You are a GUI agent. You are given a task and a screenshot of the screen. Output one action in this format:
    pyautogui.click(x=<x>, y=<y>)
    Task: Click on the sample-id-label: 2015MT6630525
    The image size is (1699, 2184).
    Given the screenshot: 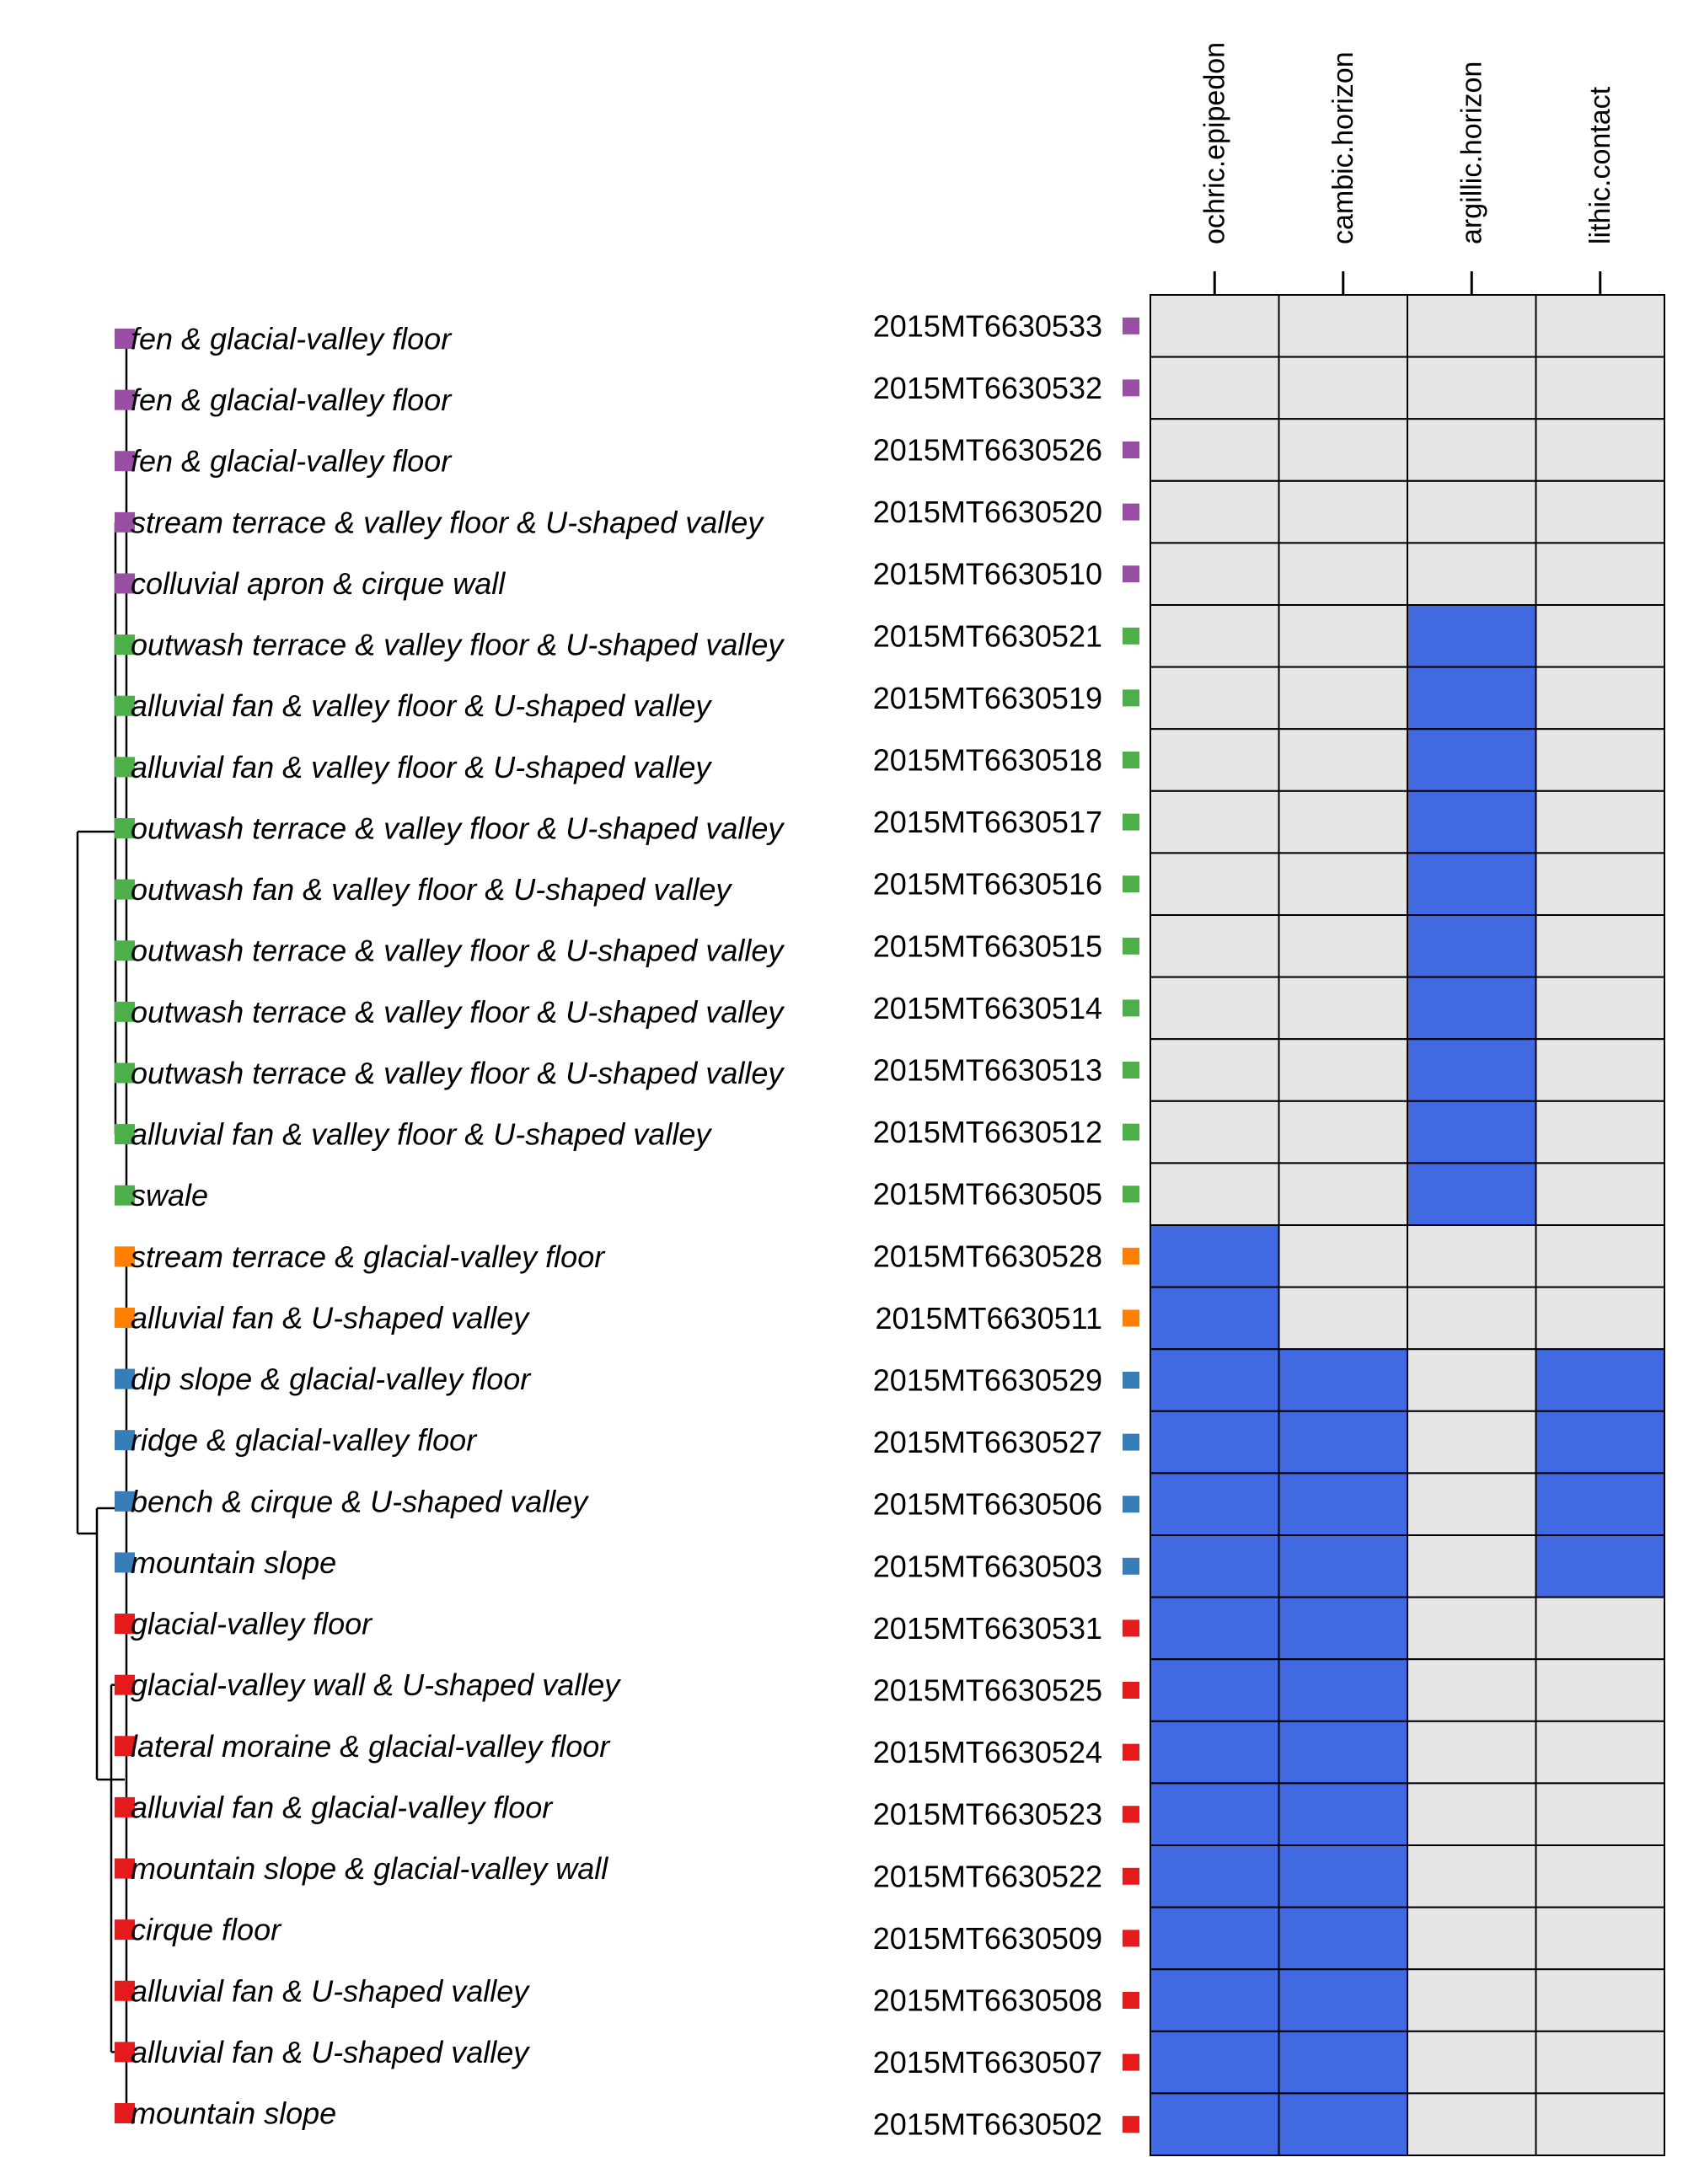 What is the action you would take?
    pyautogui.click(x=988, y=1690)
    